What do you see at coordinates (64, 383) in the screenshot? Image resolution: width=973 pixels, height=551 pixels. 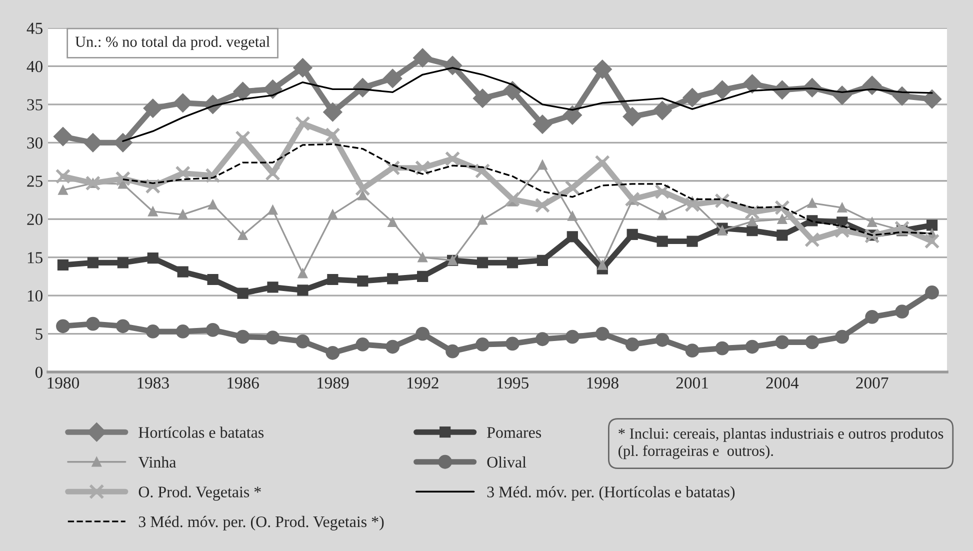 I see `x-tick-label: 1980` at bounding box center [64, 383].